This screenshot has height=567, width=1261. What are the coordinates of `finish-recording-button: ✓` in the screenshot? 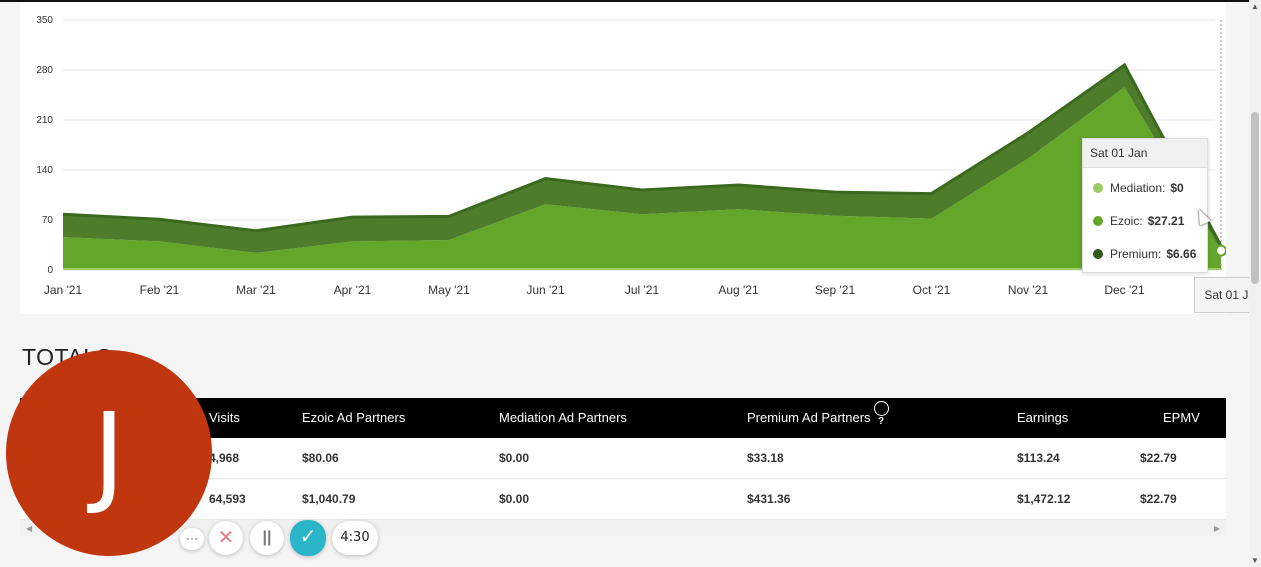 It's located at (308, 538).